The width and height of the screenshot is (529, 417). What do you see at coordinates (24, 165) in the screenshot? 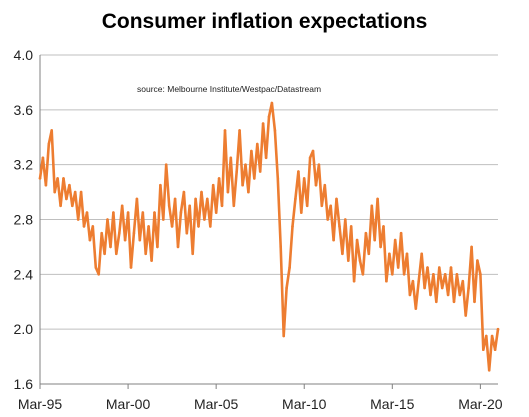
I see `y-tick-label: 3.2` at bounding box center [24, 165].